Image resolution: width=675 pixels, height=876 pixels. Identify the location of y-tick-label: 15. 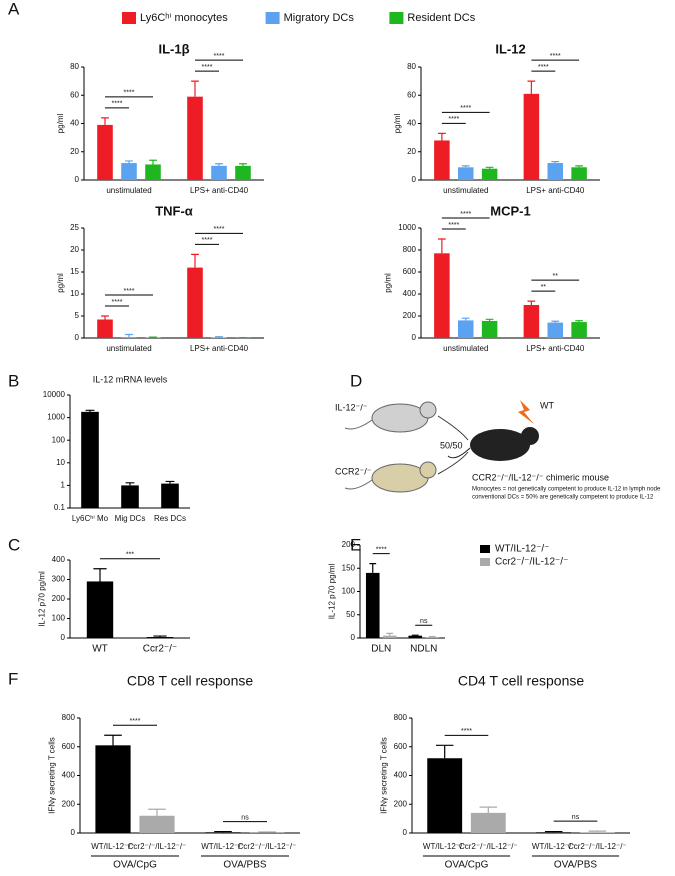
(74, 271).